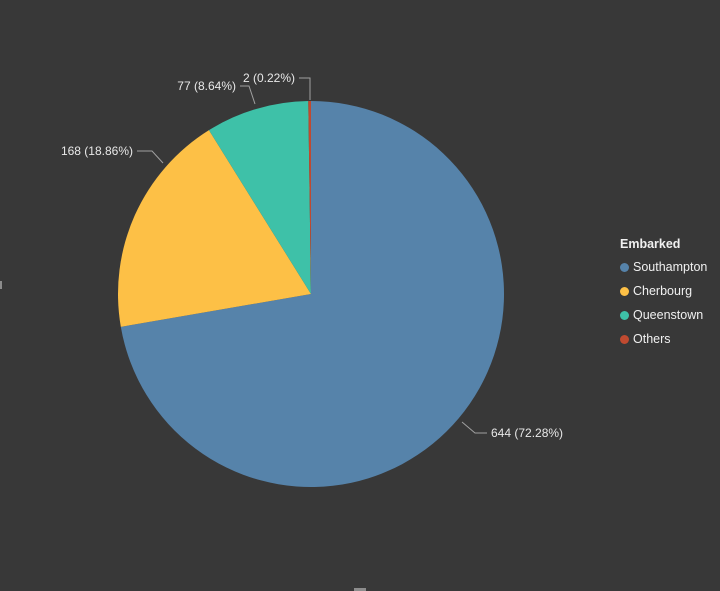 The image size is (720, 591). Describe the element at coordinates (97, 151) in the screenshot. I see `data-label-cherbourg: 168 (18.86%)` at that location.